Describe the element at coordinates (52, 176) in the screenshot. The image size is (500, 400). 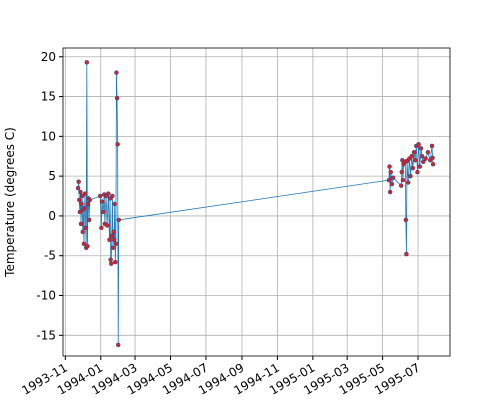
I see `y-tick-label: 5` at that location.